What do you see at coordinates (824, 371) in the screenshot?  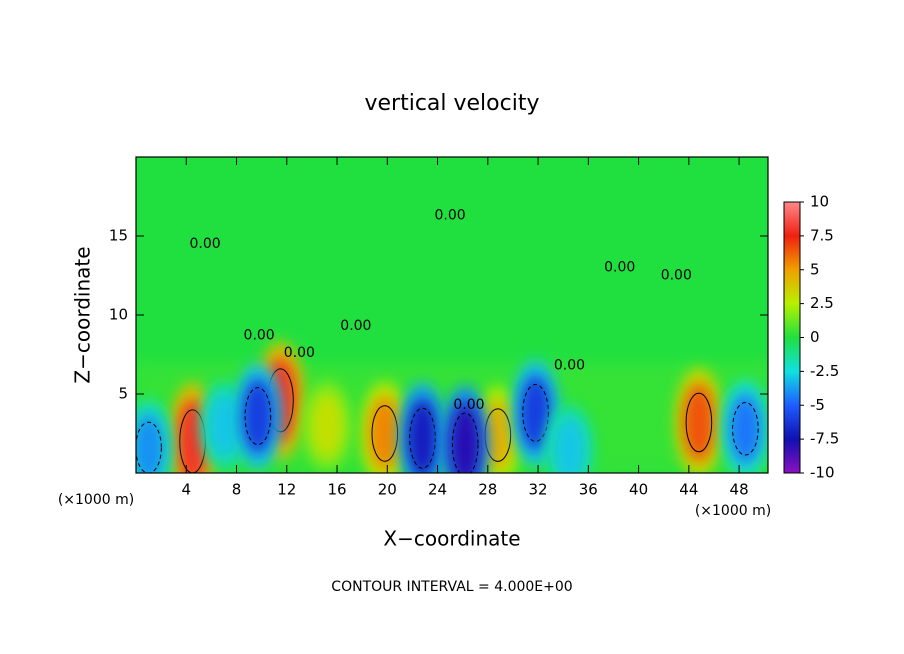 I see `colorbar-tick-label: -2.5` at bounding box center [824, 371].